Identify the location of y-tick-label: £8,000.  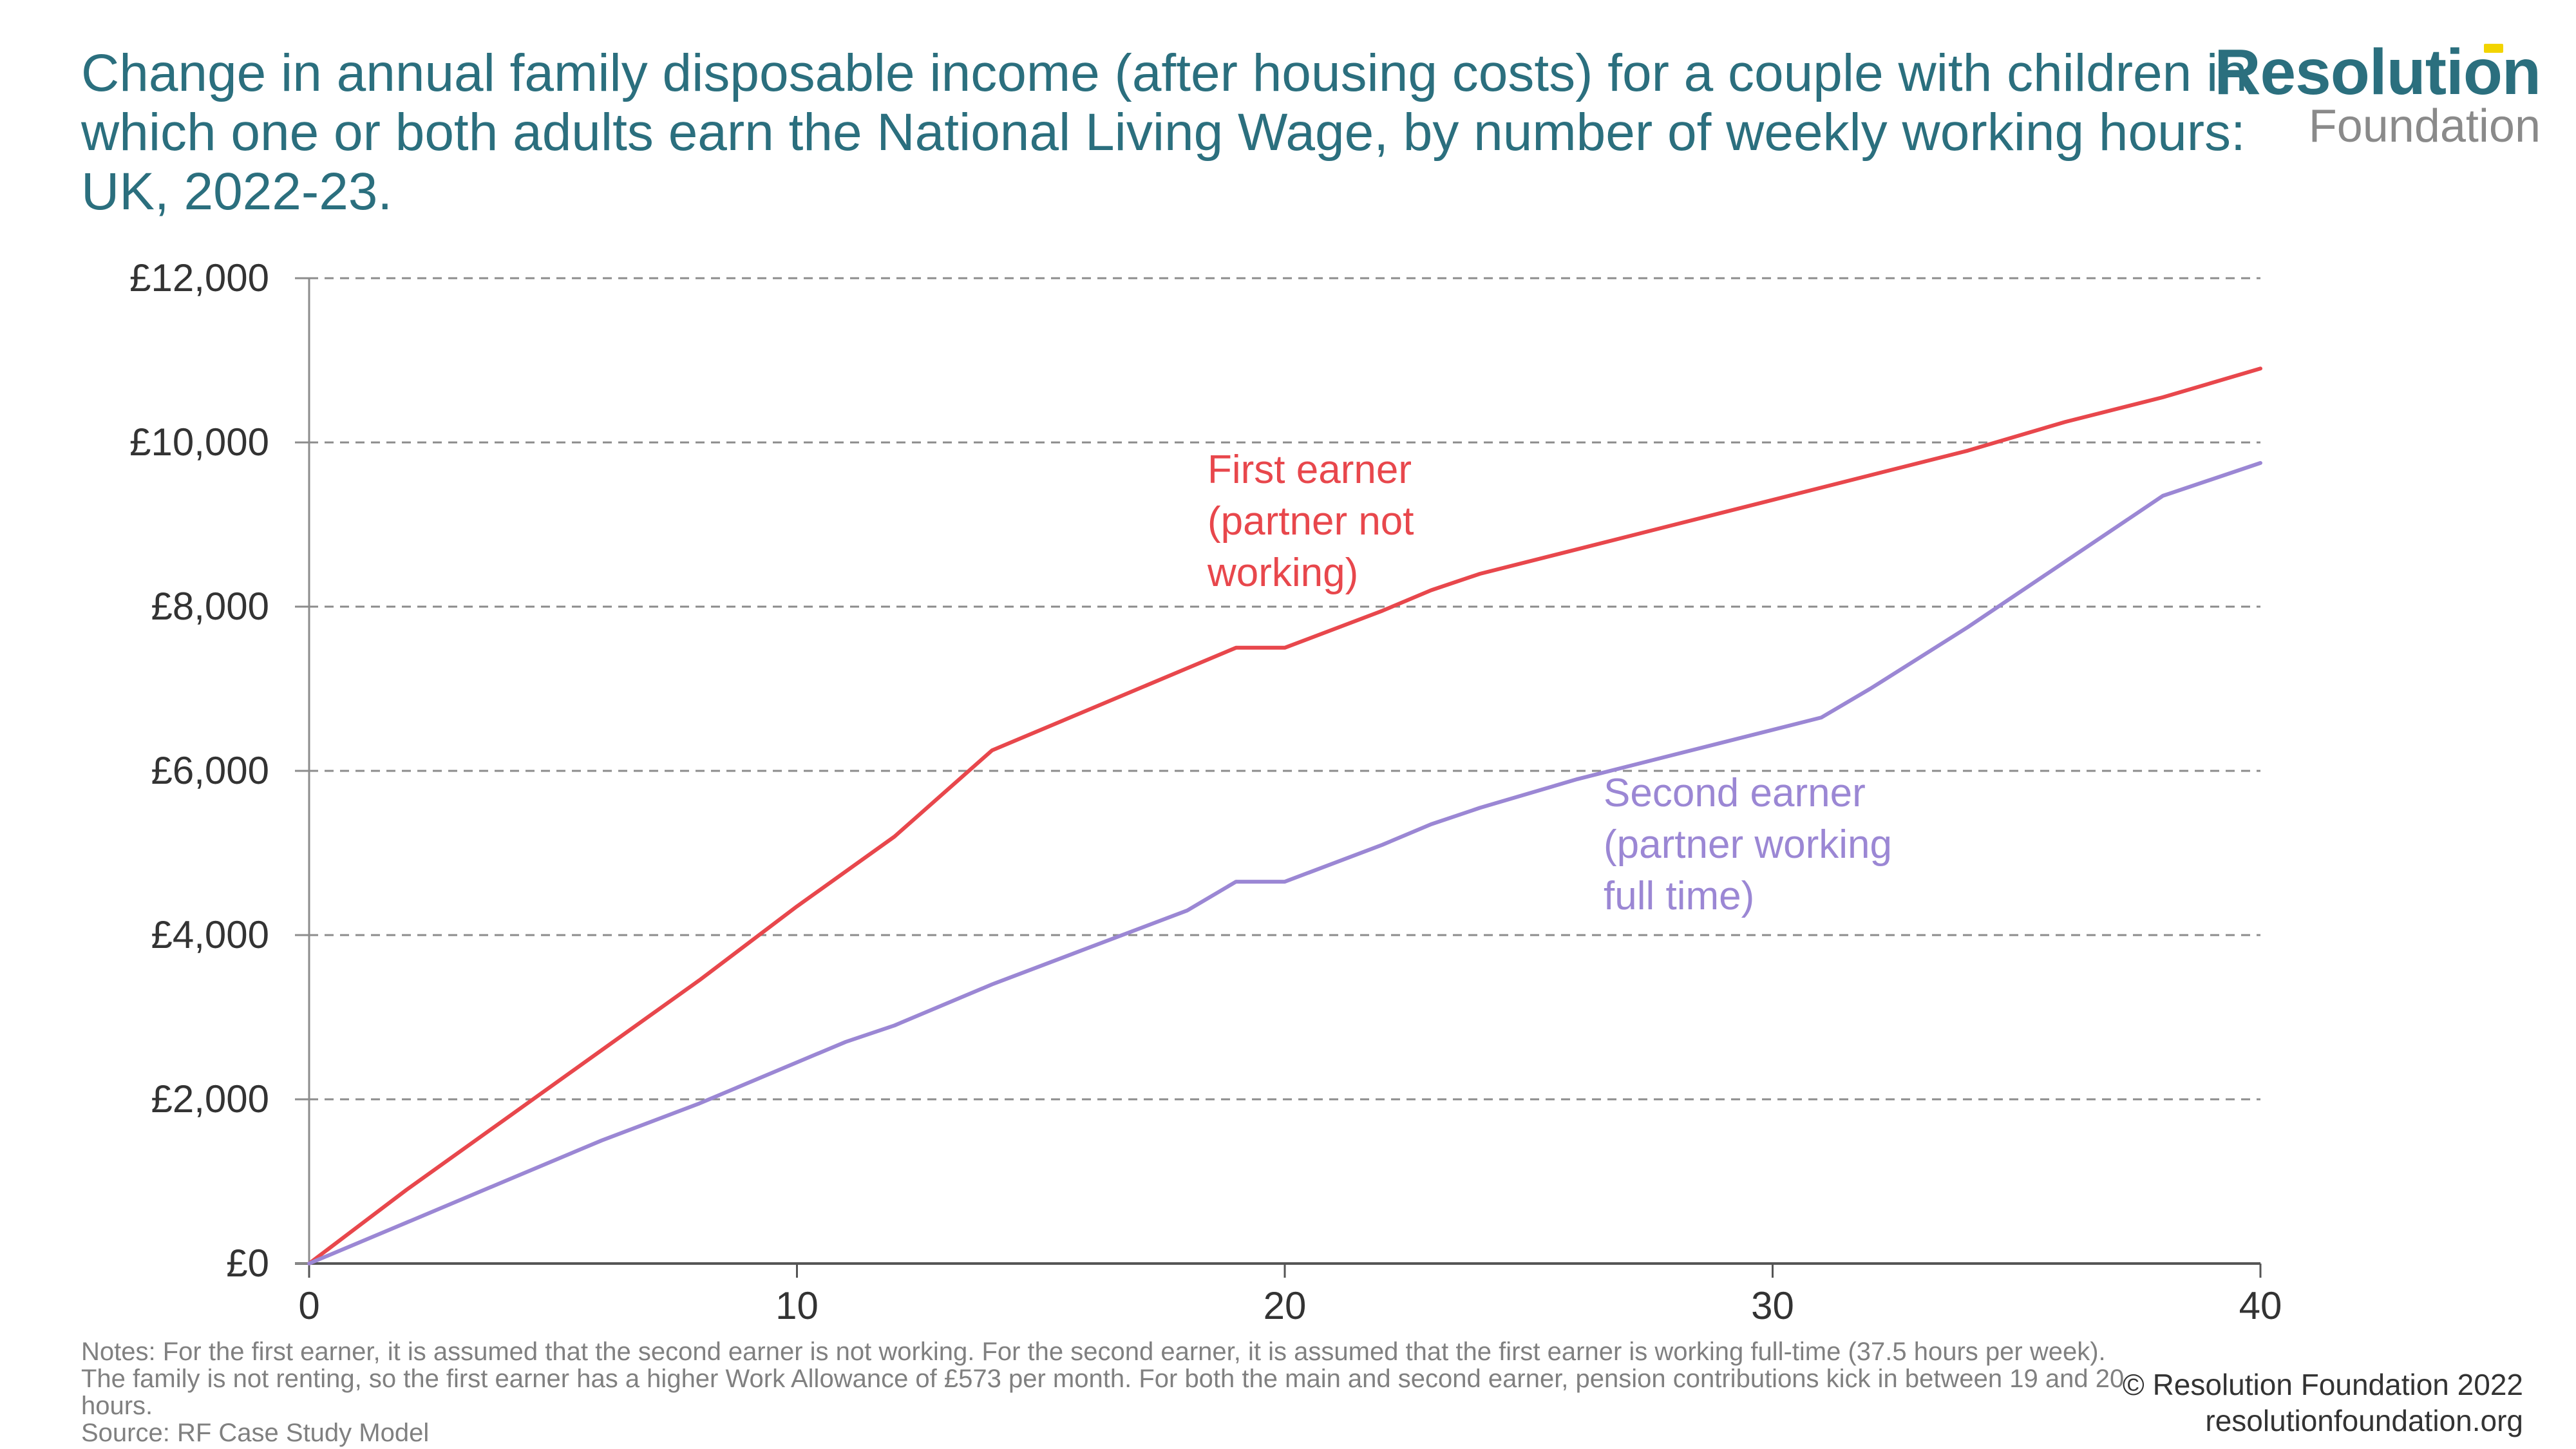
(210, 606).